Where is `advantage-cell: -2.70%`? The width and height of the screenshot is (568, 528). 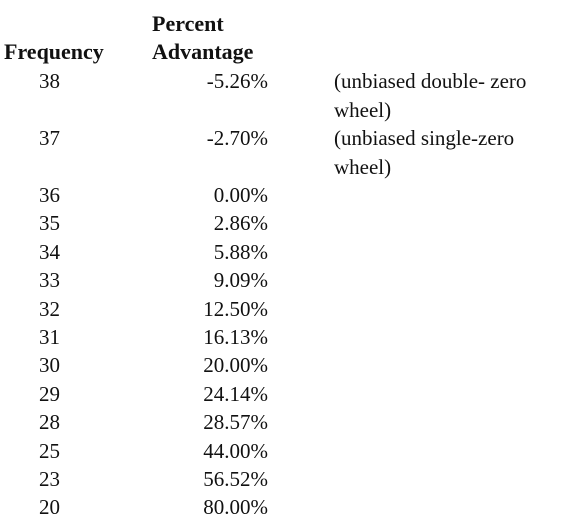 advantage-cell: -2.70% is located at coordinates (237, 138).